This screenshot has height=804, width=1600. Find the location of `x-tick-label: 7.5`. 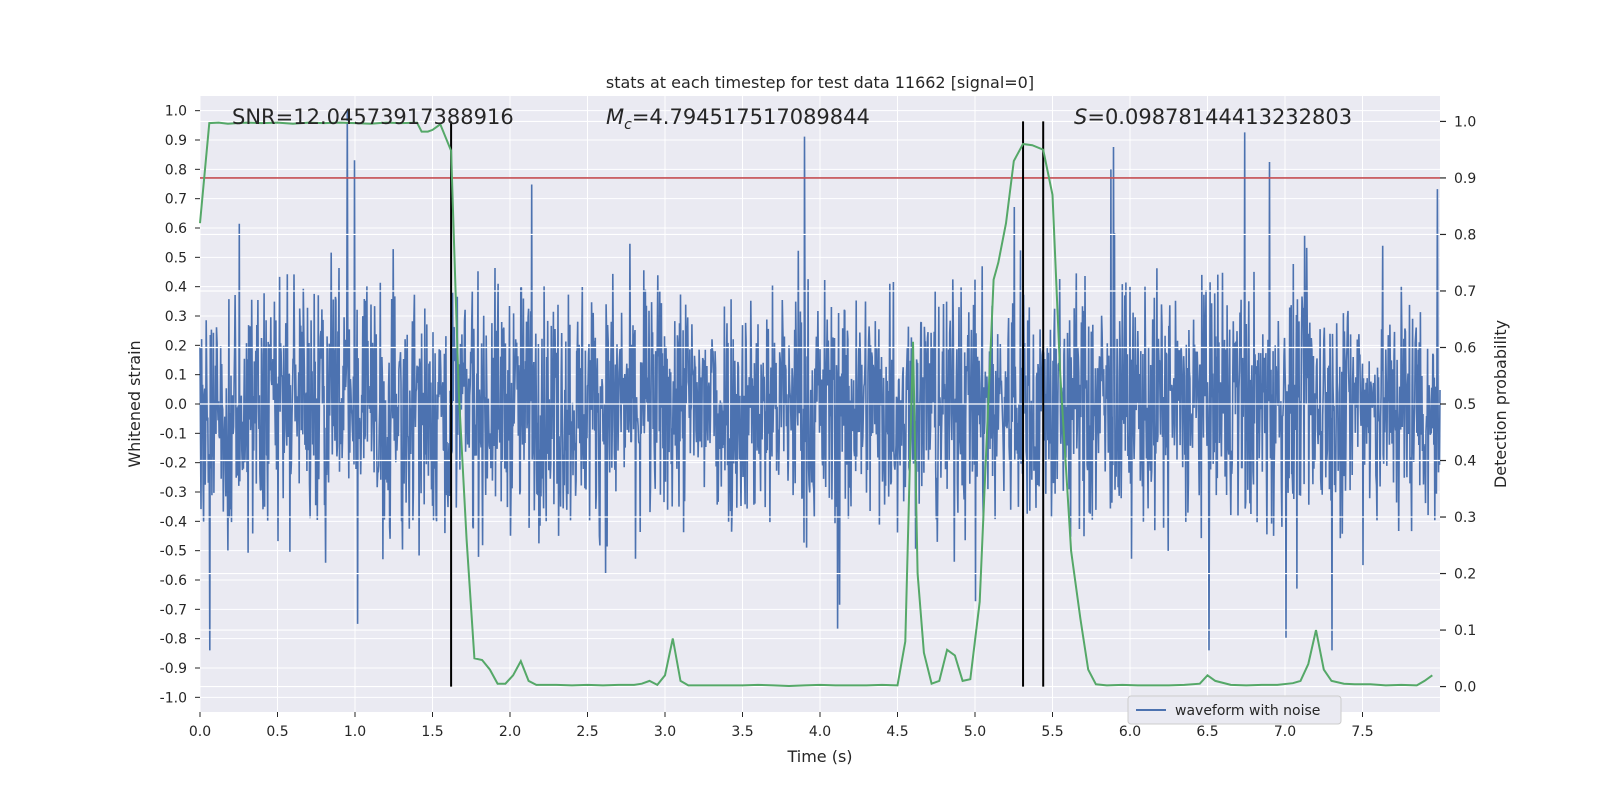

x-tick-label: 7.5 is located at coordinates (1362, 732).